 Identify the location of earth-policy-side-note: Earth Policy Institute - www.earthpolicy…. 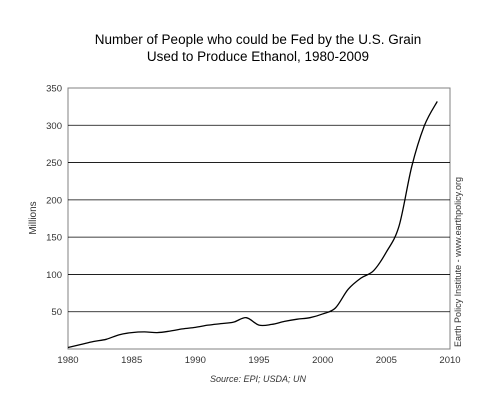
(458, 262).